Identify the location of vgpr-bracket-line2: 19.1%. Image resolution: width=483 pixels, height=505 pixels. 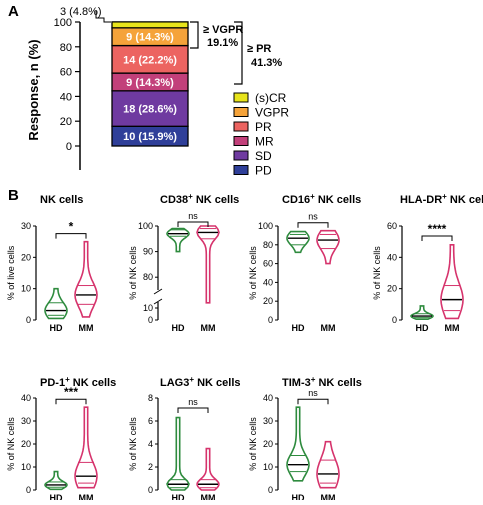
(222, 43).